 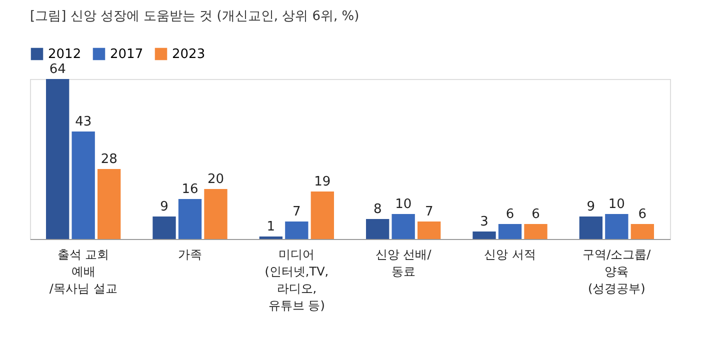 What do you see at coordinates (403, 263) in the screenshot?
I see `x-tick-label: 신앙 선배/ 동료` at bounding box center [403, 263].